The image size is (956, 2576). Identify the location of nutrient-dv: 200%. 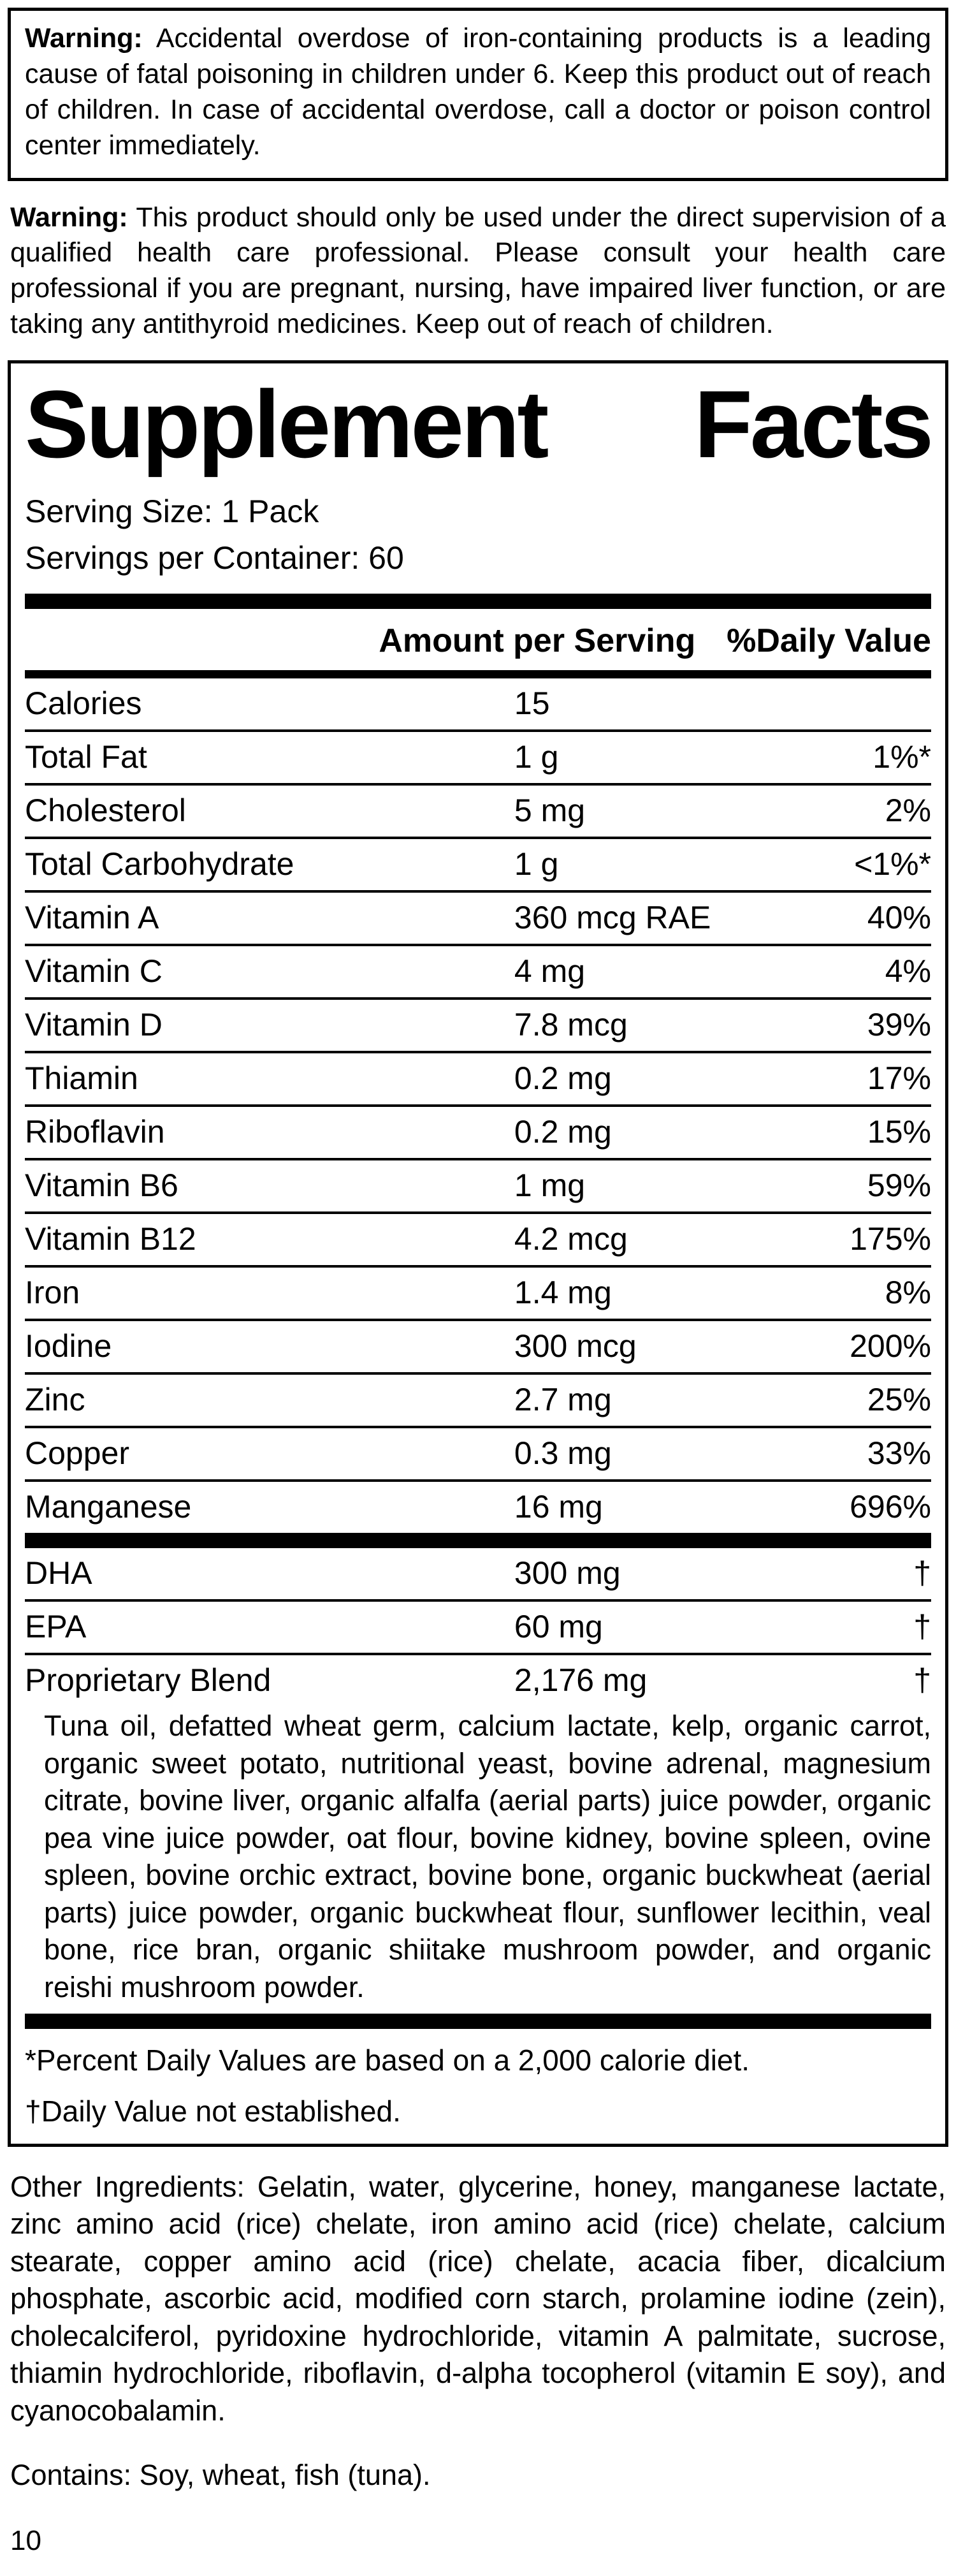
(890, 1346).